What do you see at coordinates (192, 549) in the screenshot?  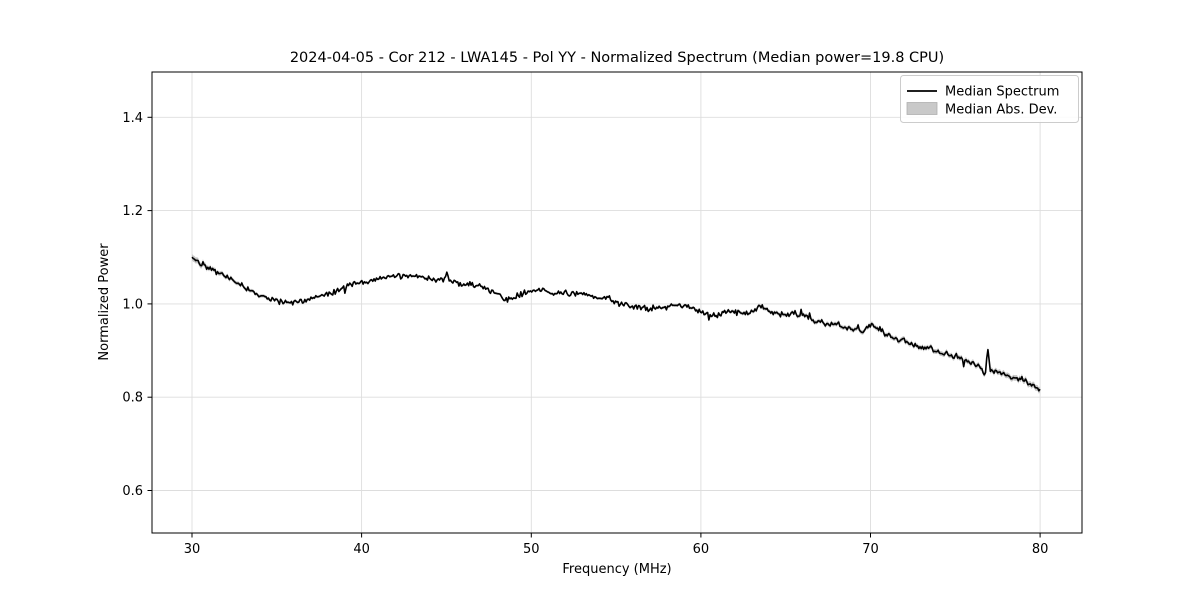 I see `x-tick-label: 30` at bounding box center [192, 549].